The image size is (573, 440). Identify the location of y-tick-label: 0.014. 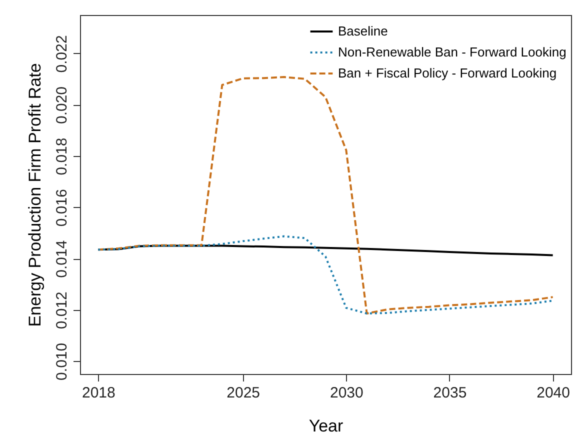
(62, 259).